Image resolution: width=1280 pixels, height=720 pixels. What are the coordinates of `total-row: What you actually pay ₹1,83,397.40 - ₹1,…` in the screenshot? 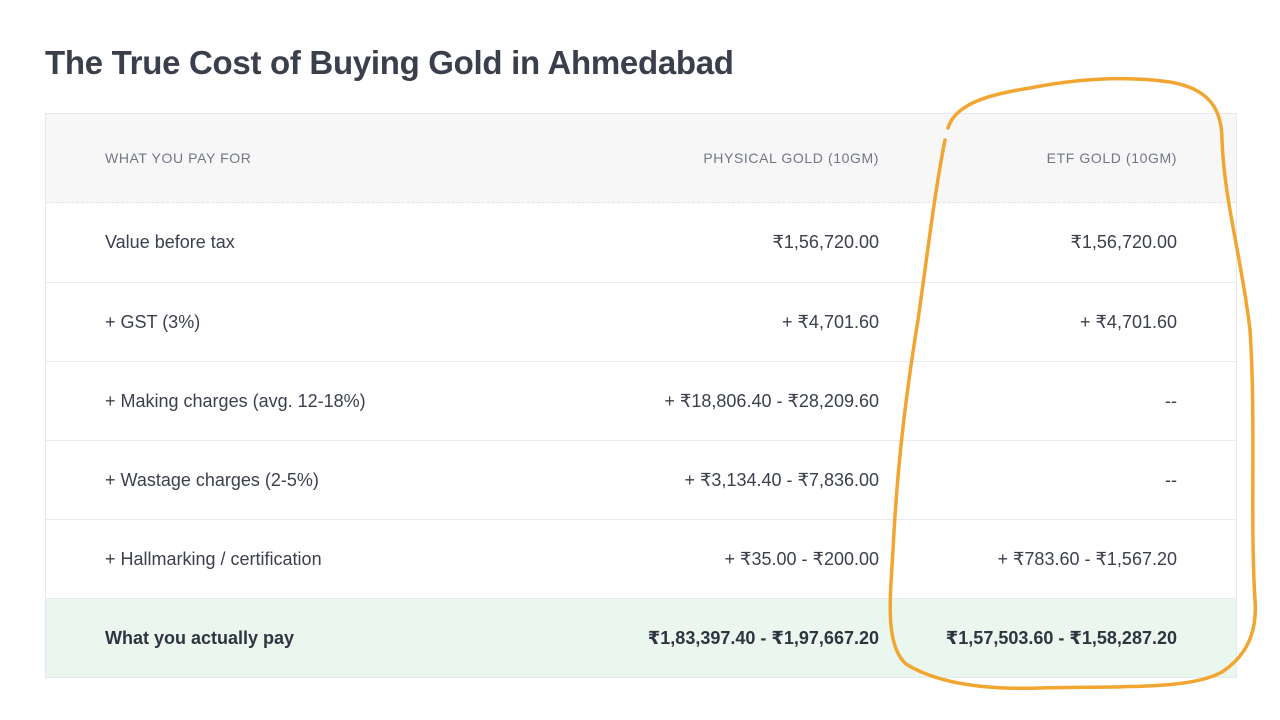 It's located at (641, 637).